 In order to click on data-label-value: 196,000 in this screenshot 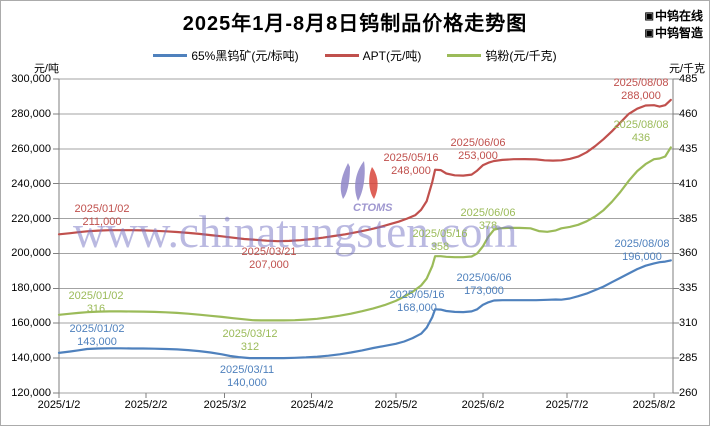, I will do `click(642, 257)`.